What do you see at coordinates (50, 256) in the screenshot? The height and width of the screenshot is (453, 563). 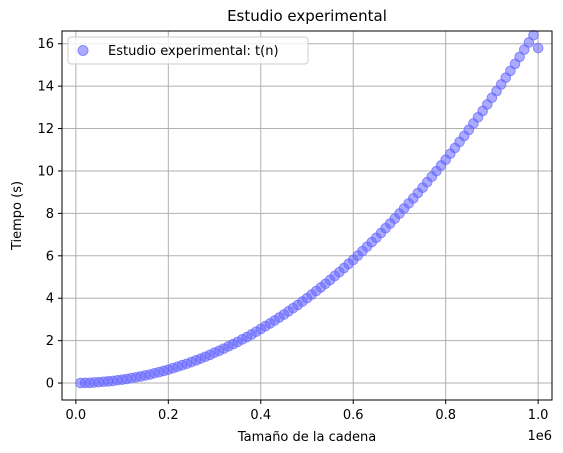 I see `y-tick-label: 6` at bounding box center [50, 256].